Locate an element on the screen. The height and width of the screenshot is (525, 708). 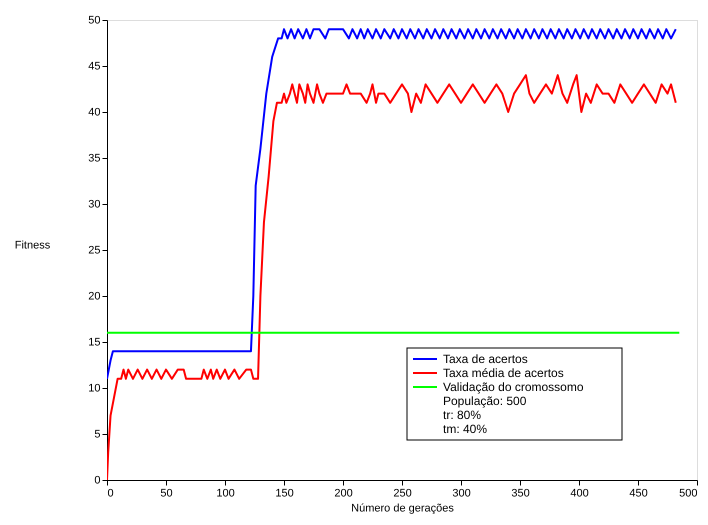
x-tick-label: 250 is located at coordinates (402, 494).